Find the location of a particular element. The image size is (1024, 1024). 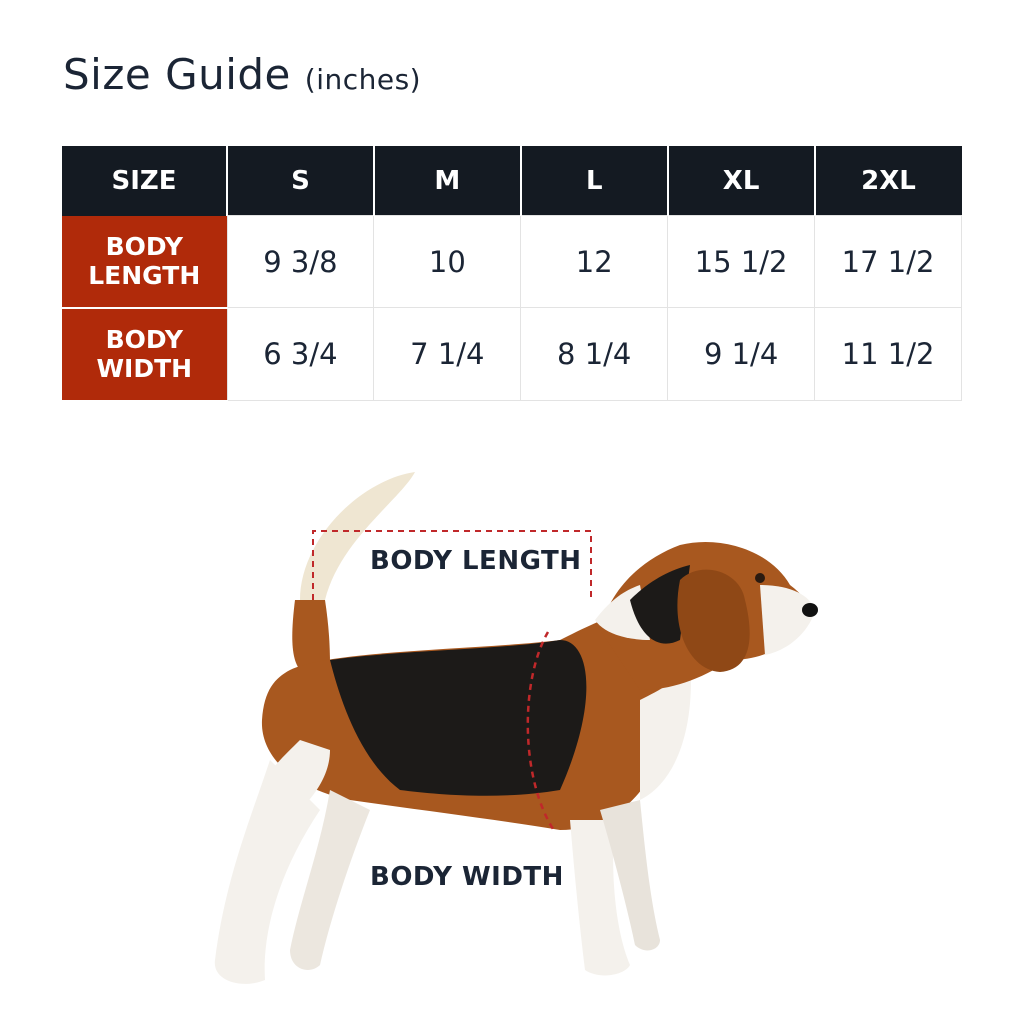

row-label: BODY WIDTH is located at coordinates (144, 354).